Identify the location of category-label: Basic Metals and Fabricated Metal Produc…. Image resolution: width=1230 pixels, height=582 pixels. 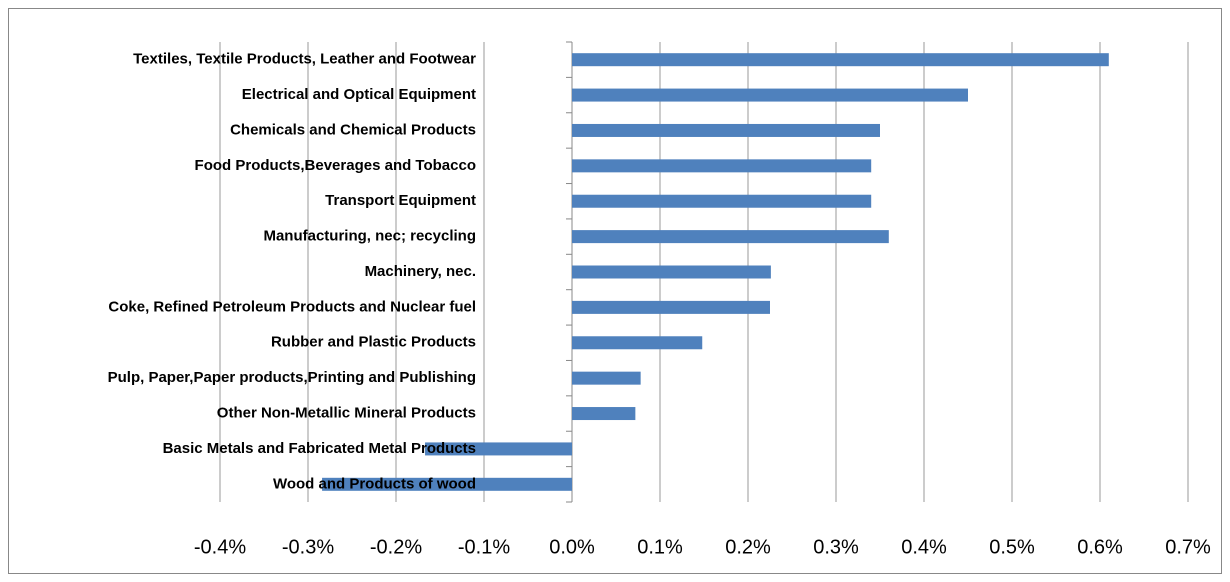
(319, 448).